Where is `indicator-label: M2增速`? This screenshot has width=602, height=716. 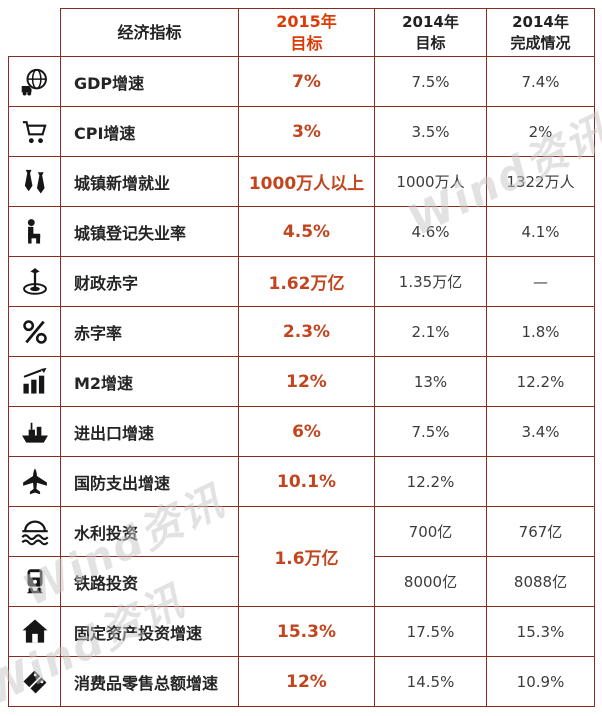 indicator-label: M2增速 is located at coordinates (149, 381).